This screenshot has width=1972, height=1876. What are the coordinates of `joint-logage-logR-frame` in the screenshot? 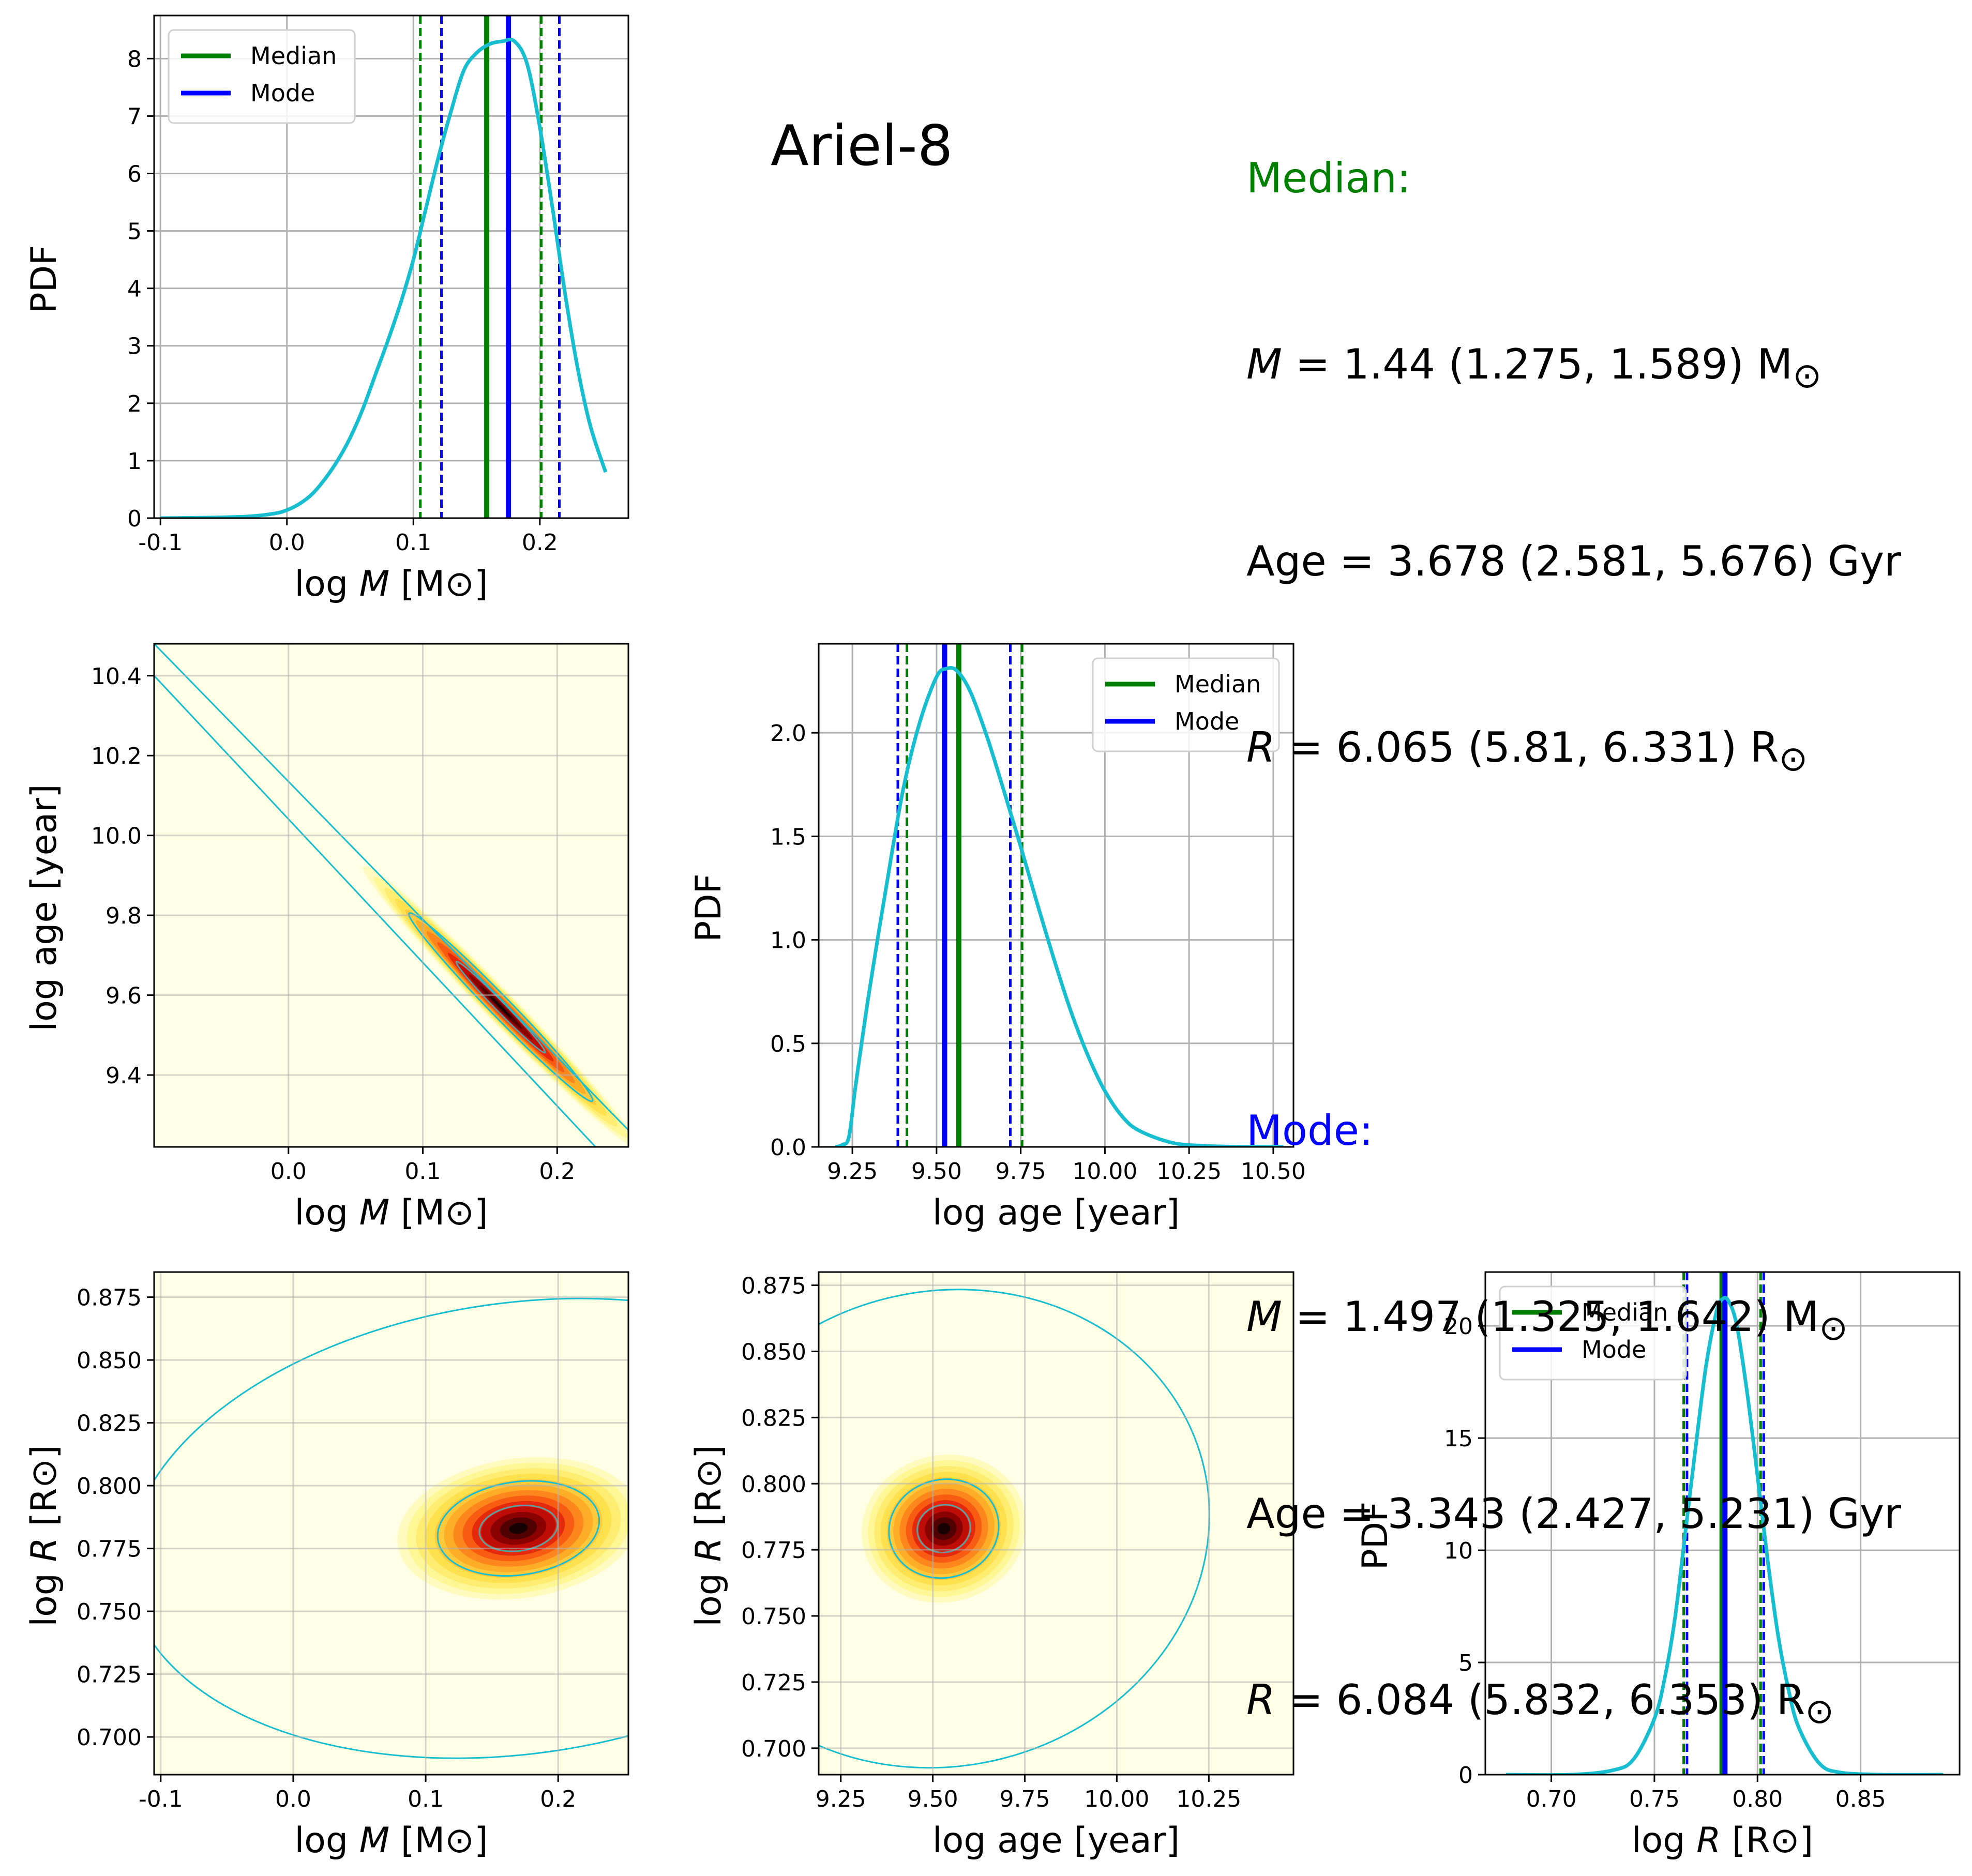 It's located at (1056, 1523).